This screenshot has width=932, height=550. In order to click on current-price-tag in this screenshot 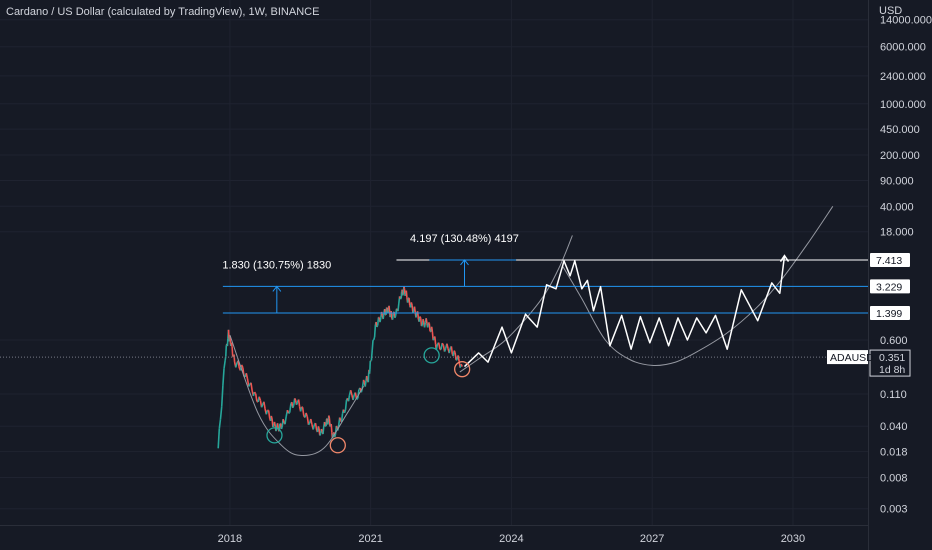, I will do `click(890, 363)`.